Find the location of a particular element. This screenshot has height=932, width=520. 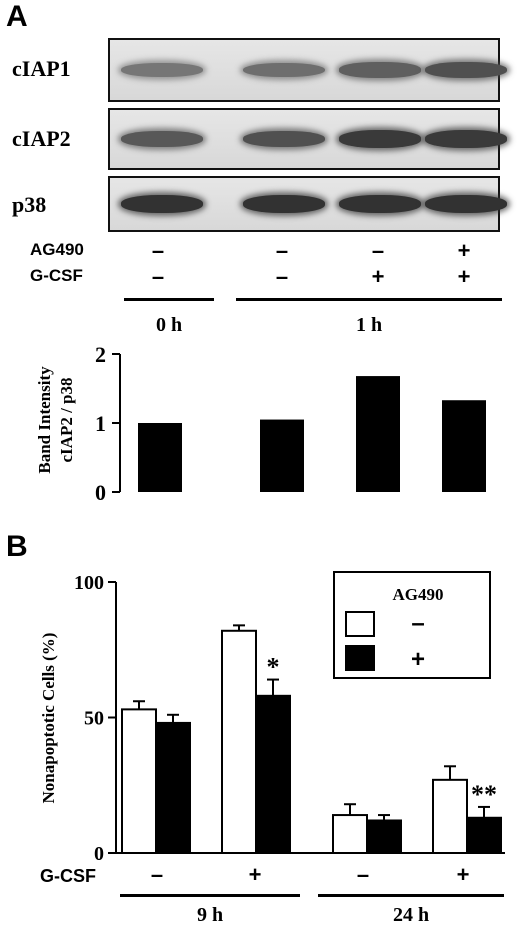

blot-strip-ciap1 is located at coordinates (307, 70).